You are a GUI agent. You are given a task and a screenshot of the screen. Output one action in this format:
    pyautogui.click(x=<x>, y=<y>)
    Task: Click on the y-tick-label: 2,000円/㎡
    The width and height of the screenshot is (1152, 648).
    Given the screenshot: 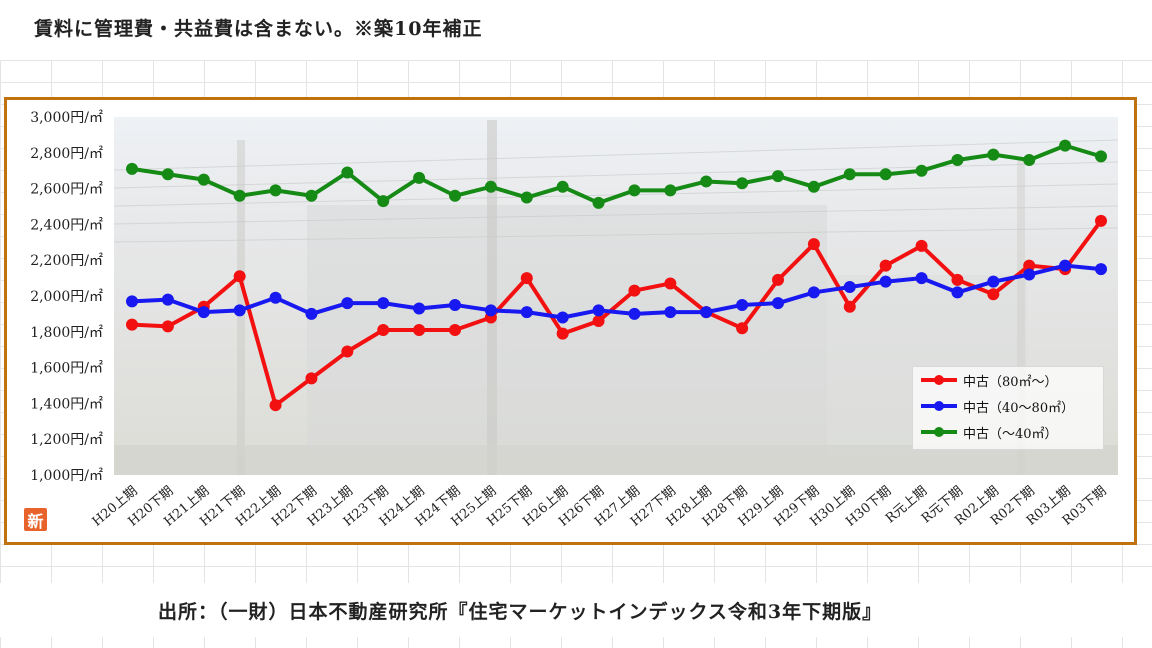 What is the action you would take?
    pyautogui.click(x=66, y=297)
    